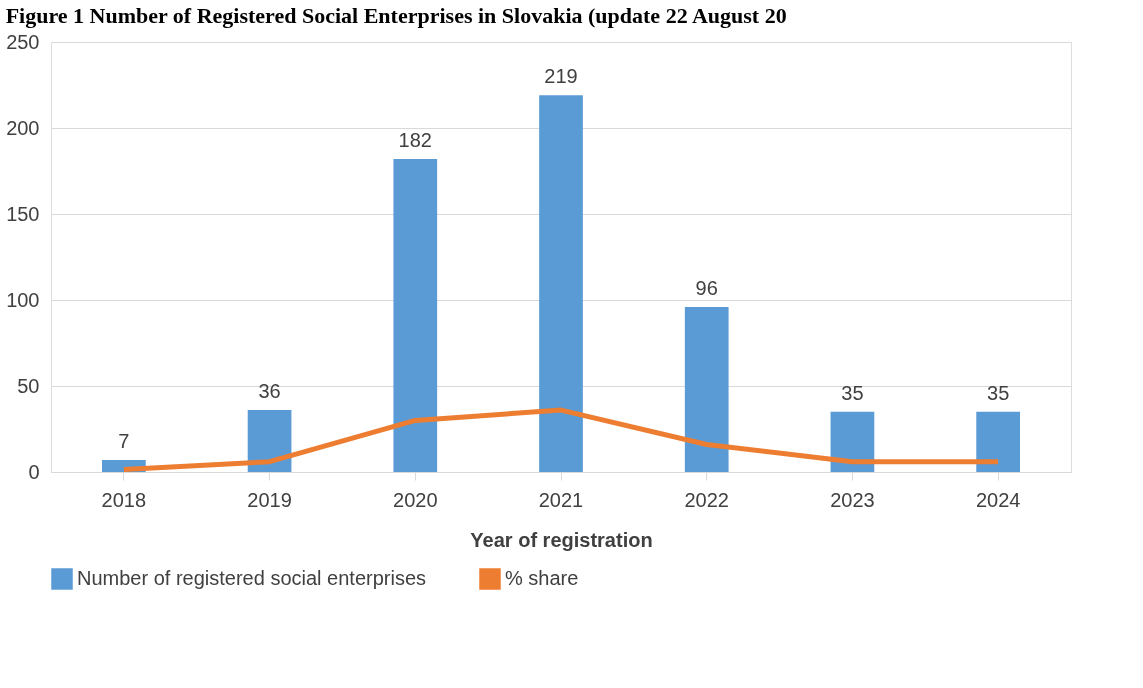 The height and width of the screenshot is (688, 1143). What do you see at coordinates (28, 385) in the screenshot?
I see `y-tick-label: 50` at bounding box center [28, 385].